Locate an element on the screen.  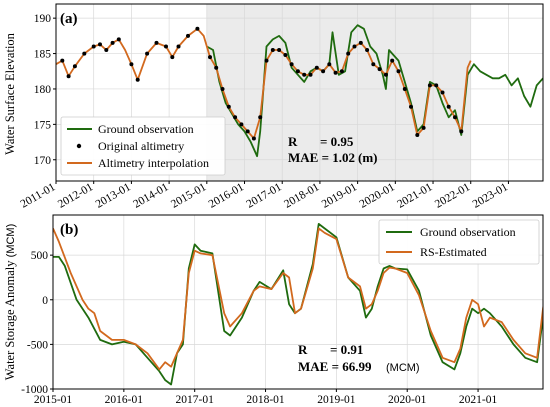
panel-a-y-ticks: 170 175 180 185 190 is located at coordinates (45, 90).